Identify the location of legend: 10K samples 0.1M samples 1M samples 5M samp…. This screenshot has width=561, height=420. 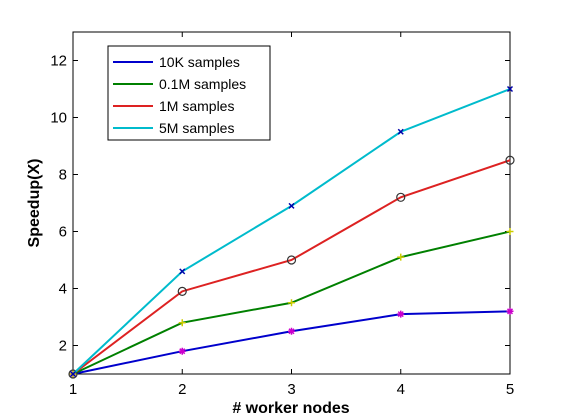
(189, 93).